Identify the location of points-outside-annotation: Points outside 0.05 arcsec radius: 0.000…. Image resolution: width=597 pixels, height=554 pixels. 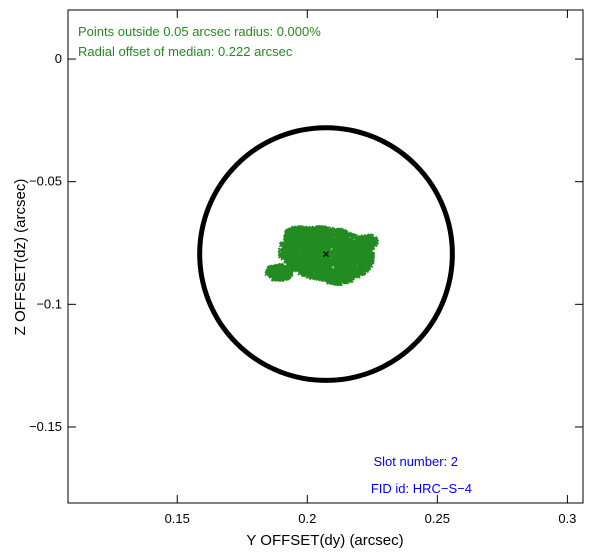
(199, 31).